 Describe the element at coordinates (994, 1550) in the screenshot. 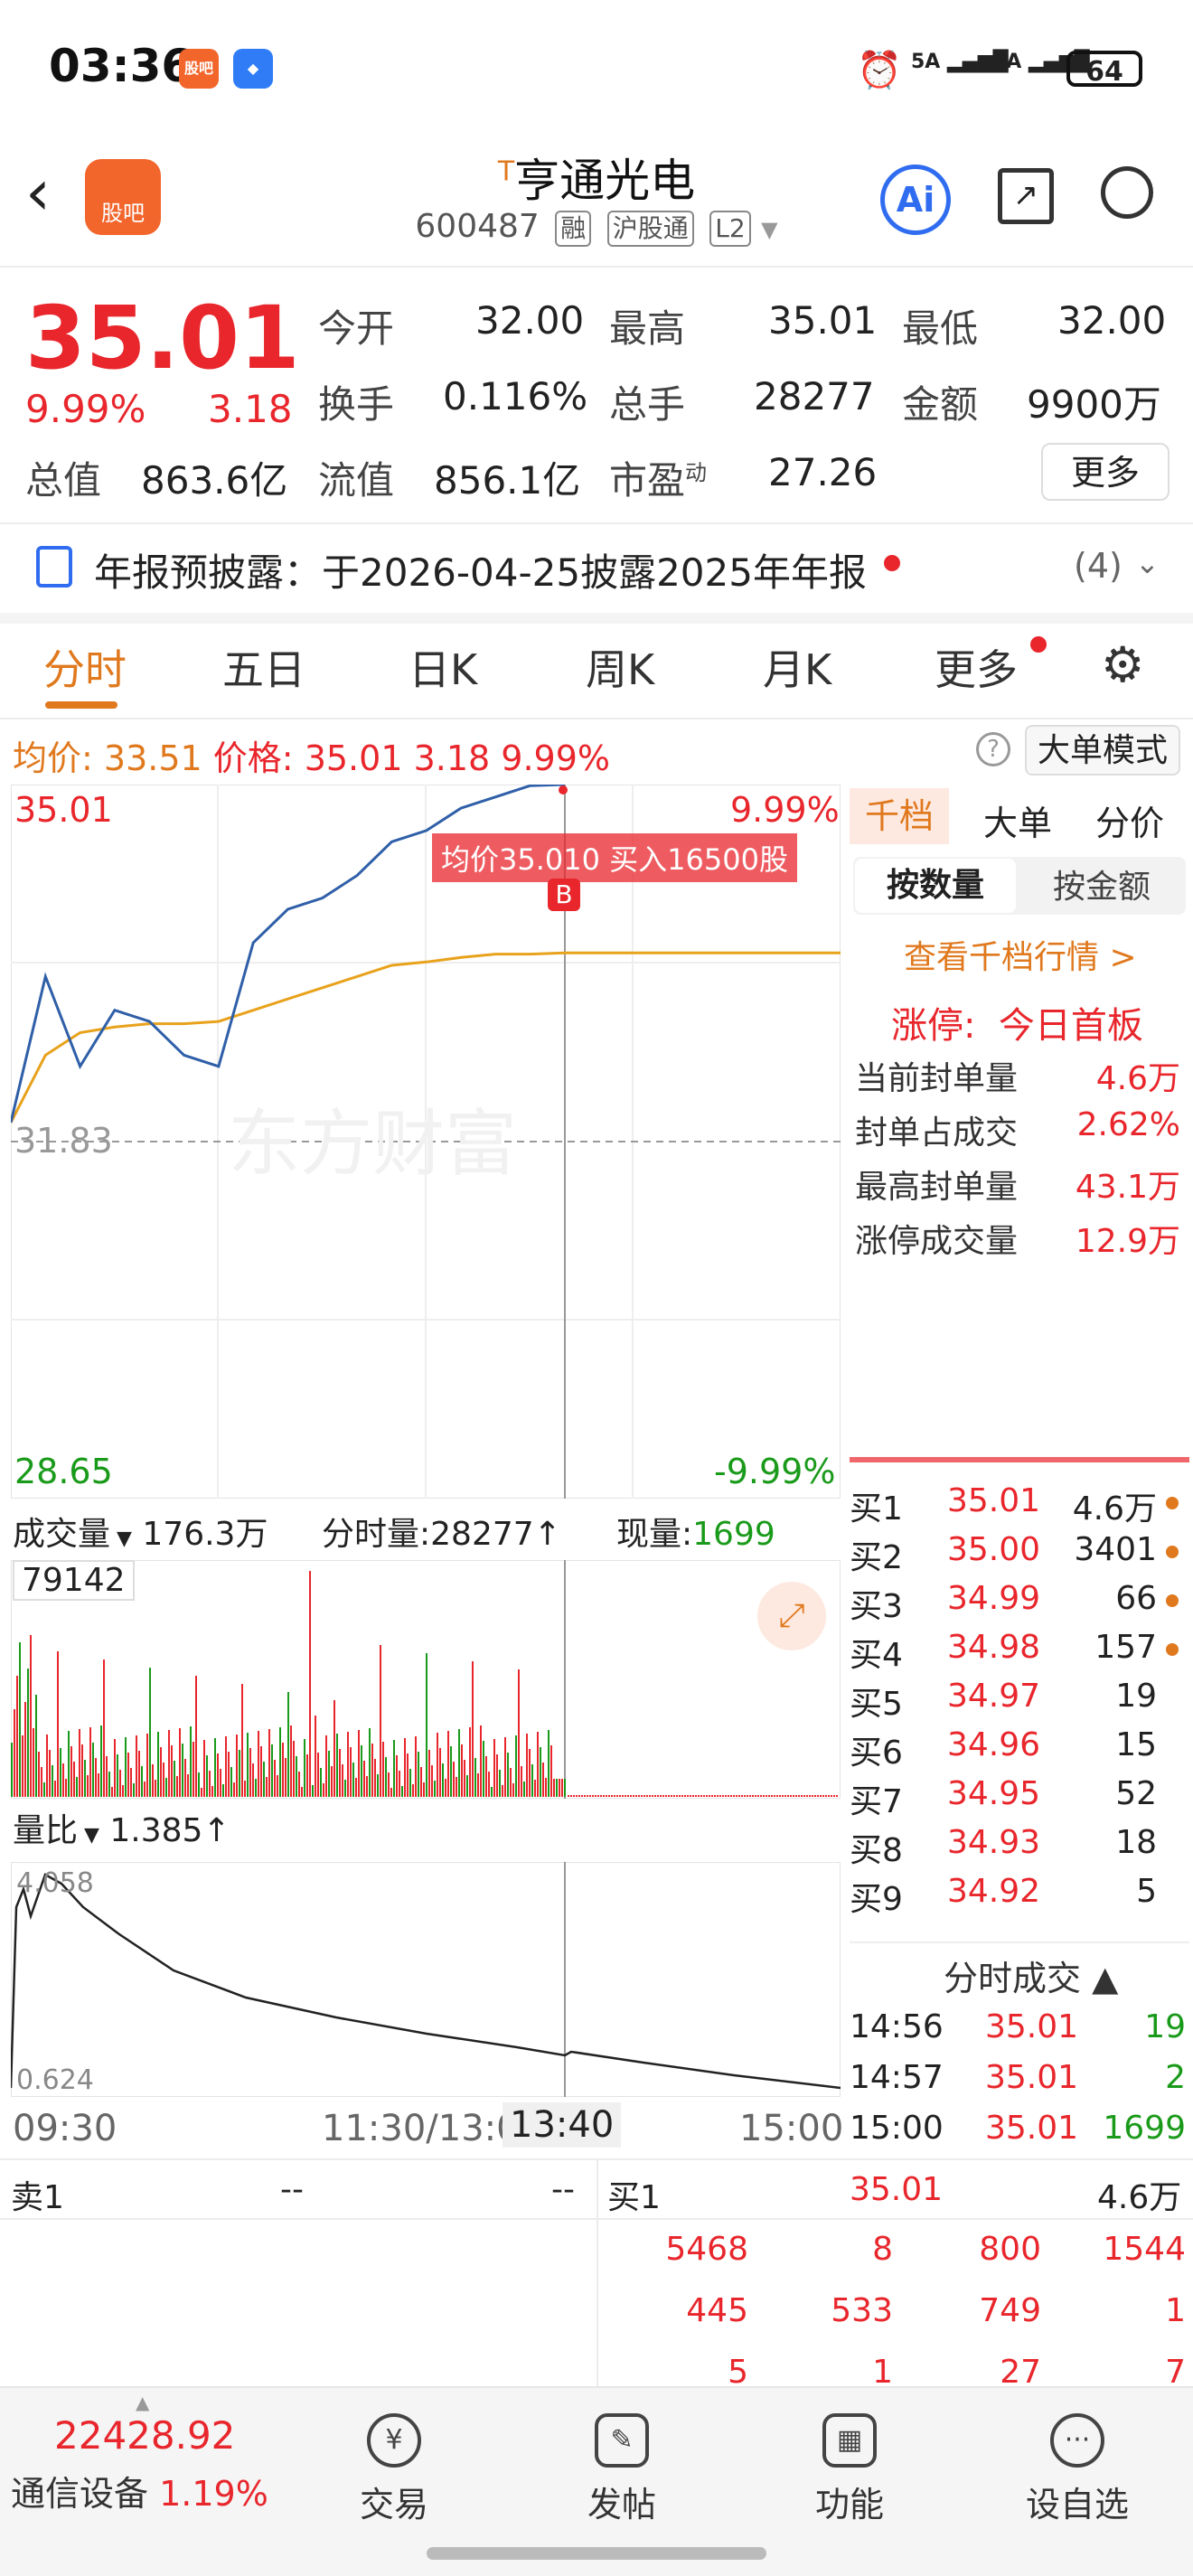

I see `bid-price: 35.00` at that location.